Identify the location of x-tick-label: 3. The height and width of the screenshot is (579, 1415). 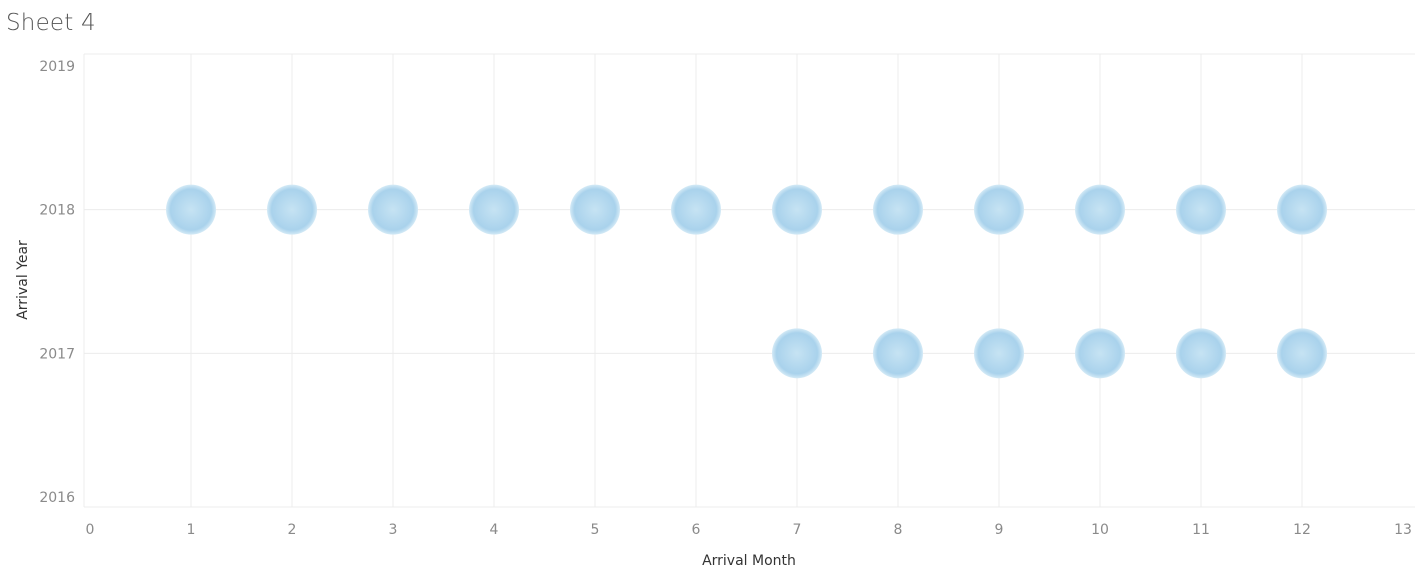
(393, 530).